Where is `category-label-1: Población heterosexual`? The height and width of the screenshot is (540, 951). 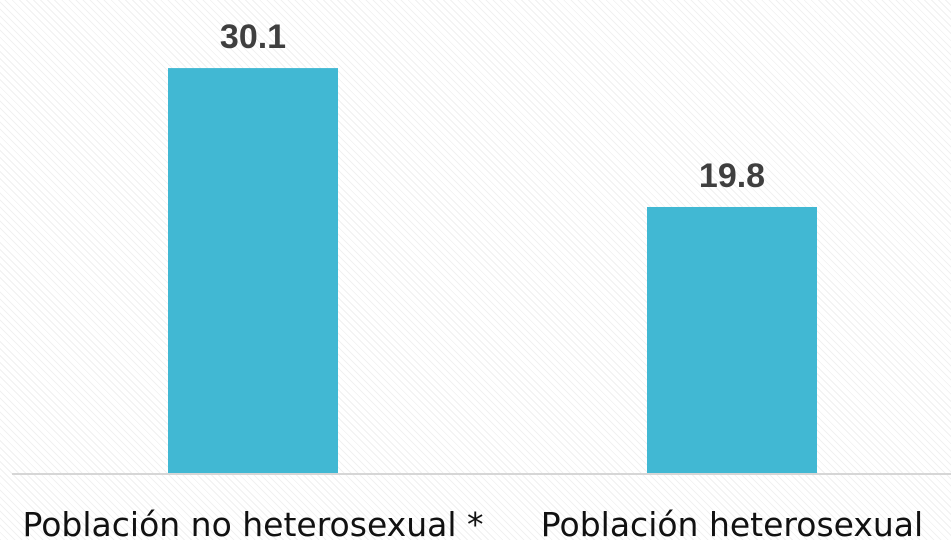 category-label-1: Población heterosexual is located at coordinates (732, 522).